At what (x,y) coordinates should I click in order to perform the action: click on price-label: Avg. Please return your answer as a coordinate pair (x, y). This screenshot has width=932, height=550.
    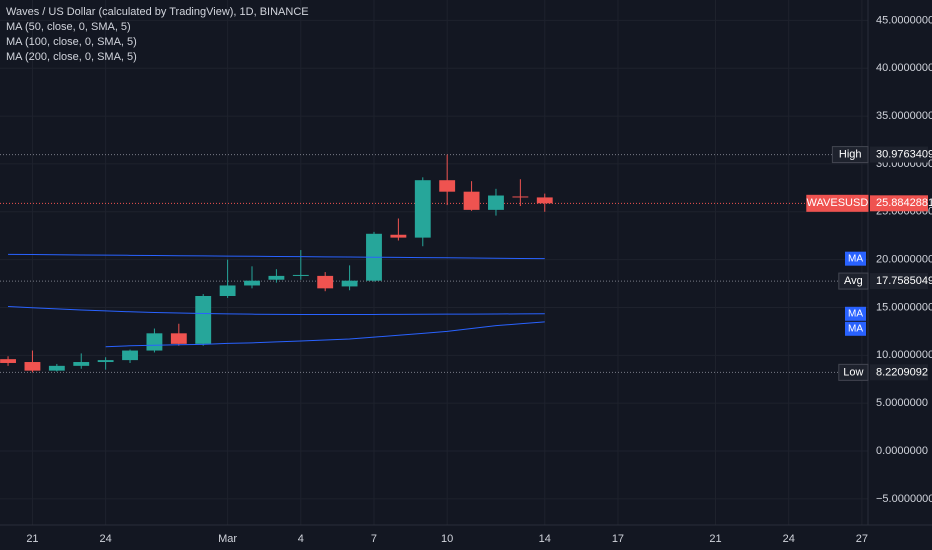
    Looking at the image, I should click on (853, 281).